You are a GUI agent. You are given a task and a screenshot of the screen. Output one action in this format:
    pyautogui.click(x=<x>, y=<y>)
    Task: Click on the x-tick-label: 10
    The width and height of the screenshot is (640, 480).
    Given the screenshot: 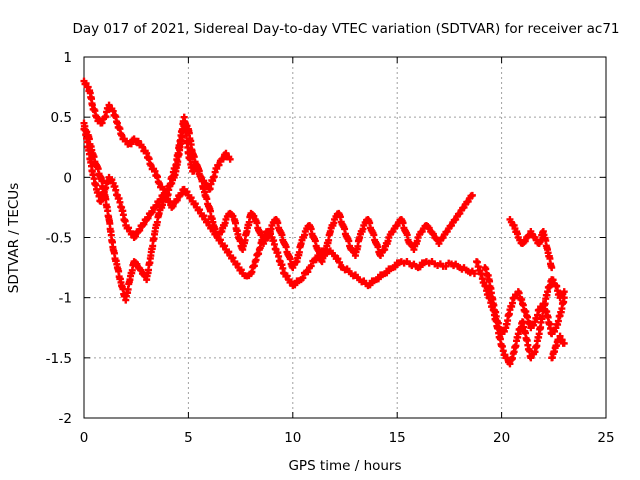 What is the action you would take?
    pyautogui.click(x=292, y=438)
    